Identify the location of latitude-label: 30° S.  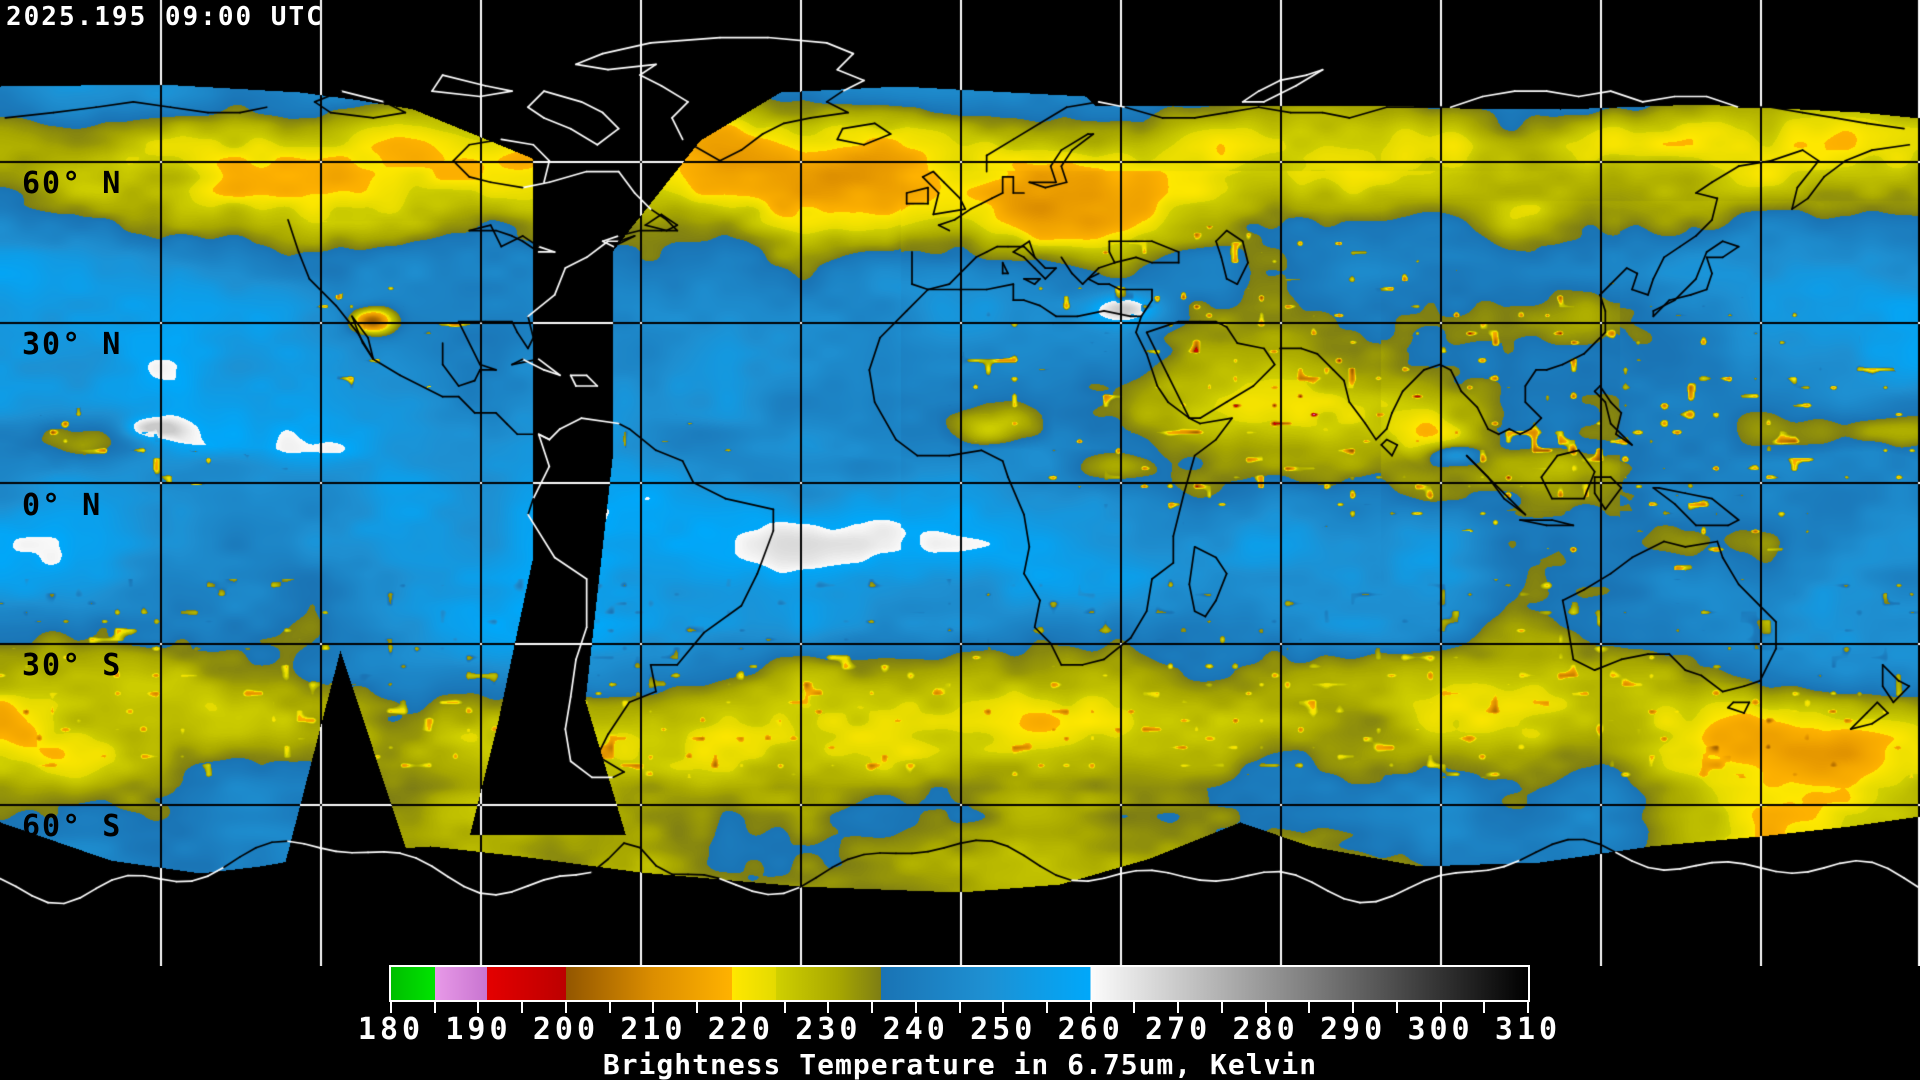
(72, 666).